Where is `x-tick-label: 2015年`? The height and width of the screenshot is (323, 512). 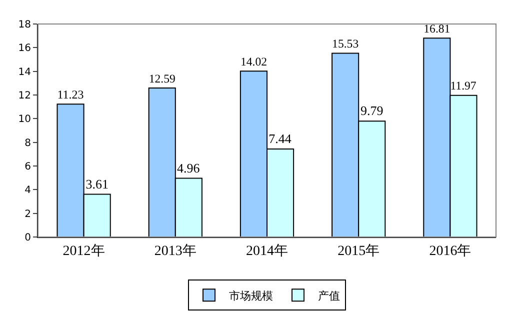
x-tick-label: 2015年 is located at coordinates (359, 250).